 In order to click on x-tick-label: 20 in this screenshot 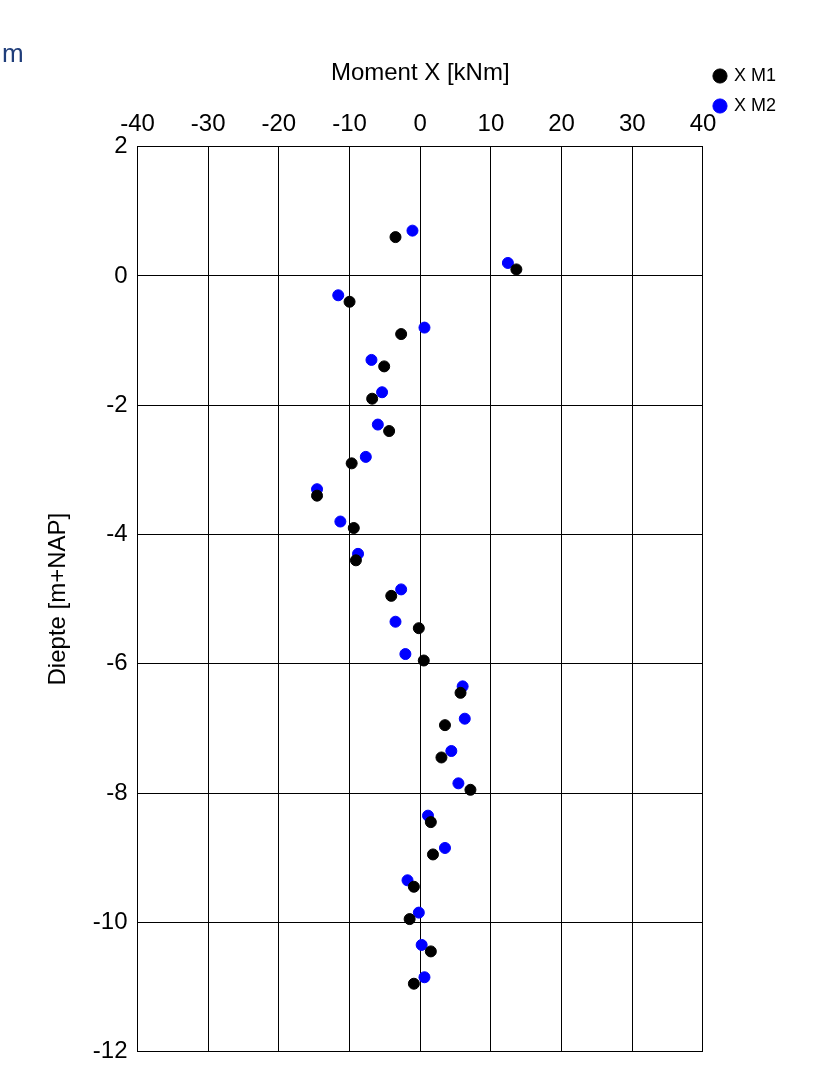, I will do `click(561, 122)`.